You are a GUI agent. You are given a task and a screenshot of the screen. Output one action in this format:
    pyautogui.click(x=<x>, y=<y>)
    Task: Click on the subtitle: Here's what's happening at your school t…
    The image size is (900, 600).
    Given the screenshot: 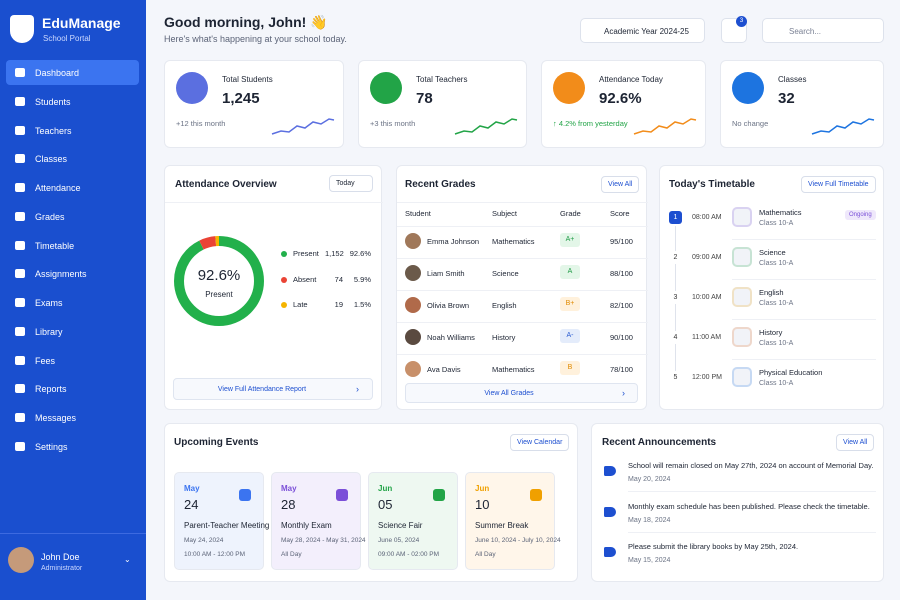 What is the action you would take?
    pyautogui.click(x=255, y=39)
    